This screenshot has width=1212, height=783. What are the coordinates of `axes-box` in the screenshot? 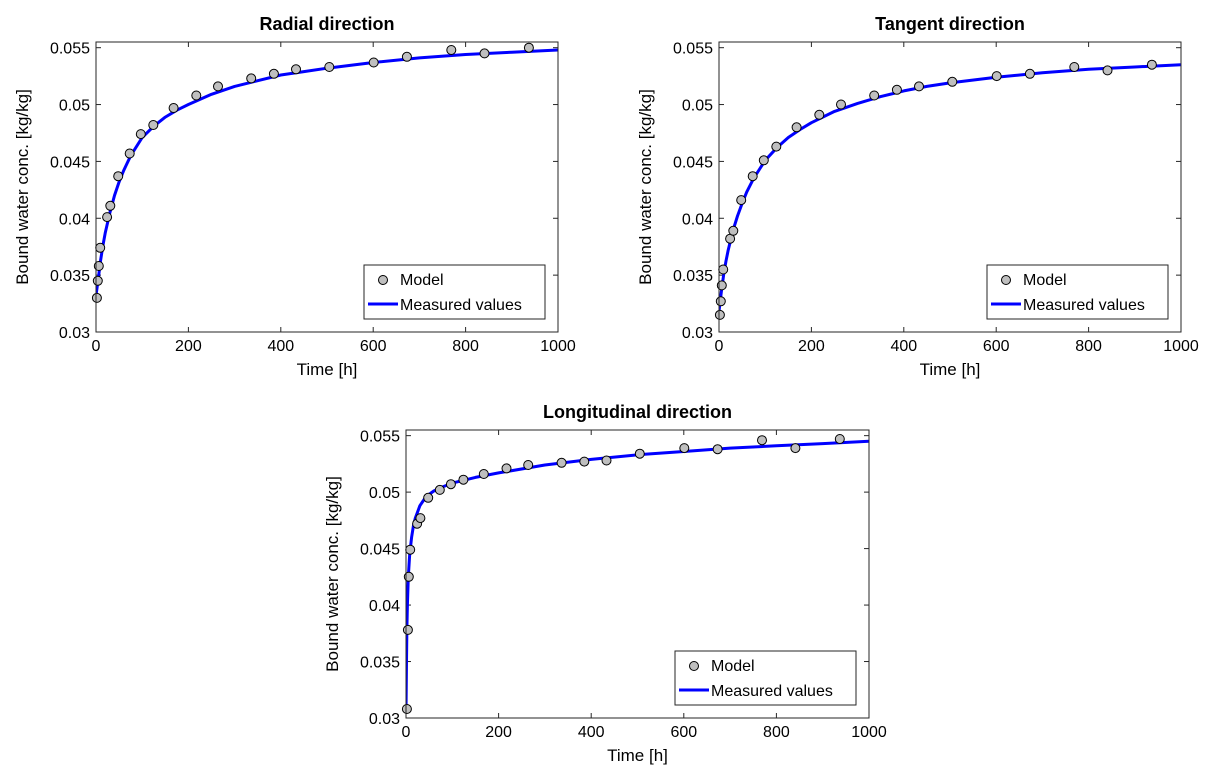 It's located at (637, 574).